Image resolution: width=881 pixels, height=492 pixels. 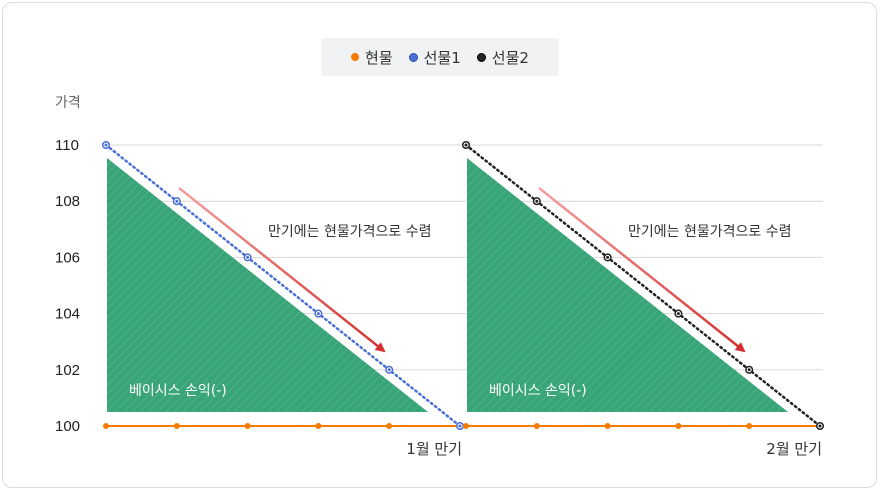 I want to click on y-tick-label: 102, so click(x=67, y=370).